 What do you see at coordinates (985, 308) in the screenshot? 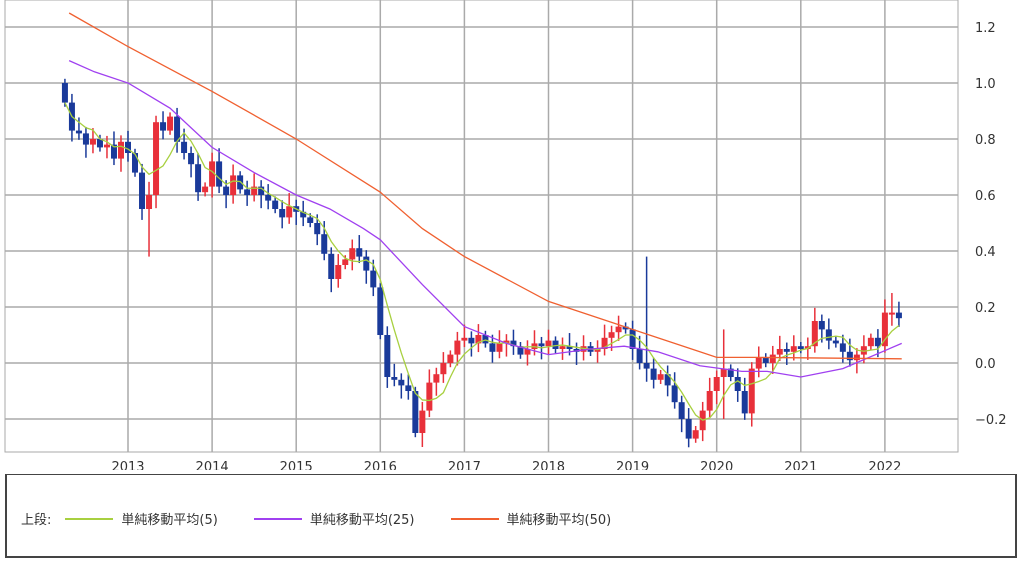
I see `y-tick-label: 0.2` at bounding box center [985, 308].